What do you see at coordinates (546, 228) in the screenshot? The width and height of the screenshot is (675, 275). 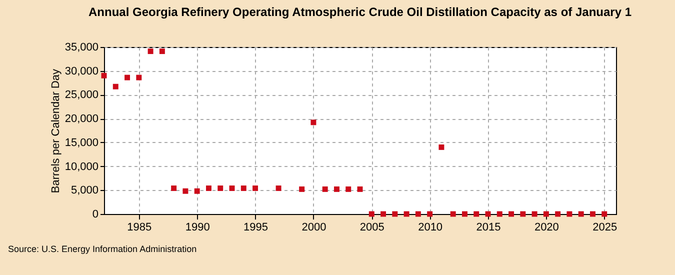 I see `x-tick-label: 2020` at bounding box center [546, 228].